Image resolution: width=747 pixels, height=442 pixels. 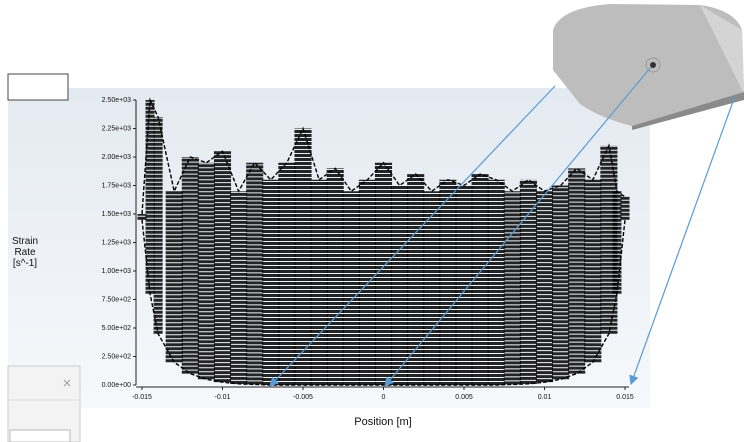 What do you see at coordinates (545, 397) in the screenshot?
I see `x-tick-label: 0.01` at bounding box center [545, 397].